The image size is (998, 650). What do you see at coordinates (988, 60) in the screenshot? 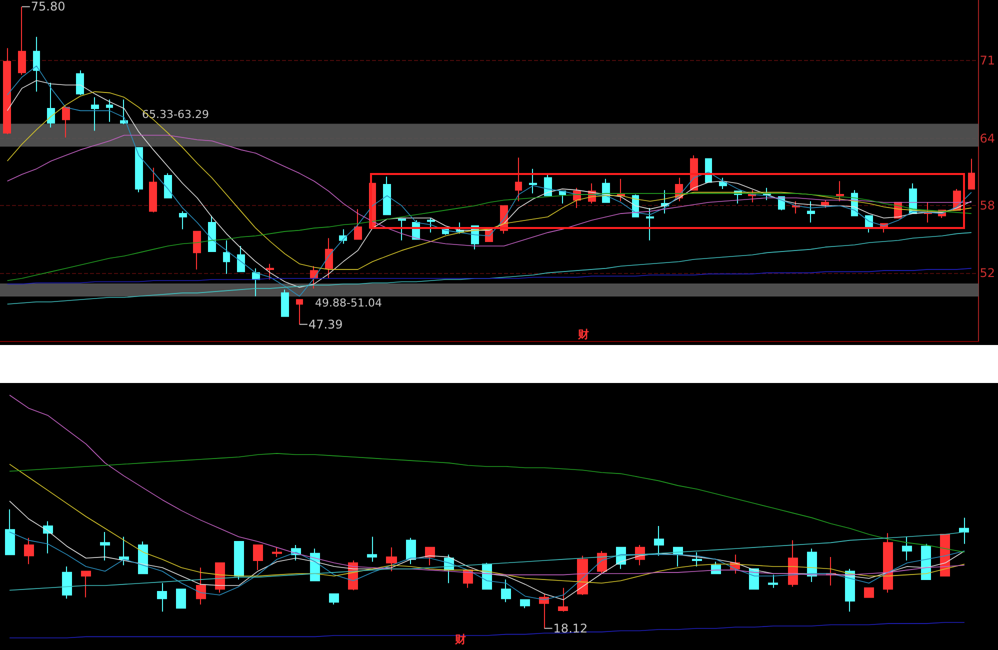
I see `y-tick-label: 71` at bounding box center [988, 60].